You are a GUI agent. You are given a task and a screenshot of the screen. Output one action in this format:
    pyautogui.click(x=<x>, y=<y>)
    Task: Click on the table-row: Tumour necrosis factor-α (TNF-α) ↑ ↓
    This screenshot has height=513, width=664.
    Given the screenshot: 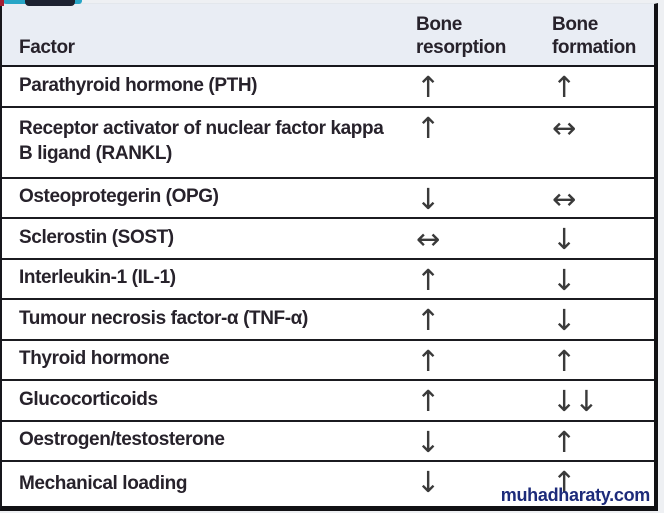 What is the action you would take?
    pyautogui.click(x=328, y=320)
    